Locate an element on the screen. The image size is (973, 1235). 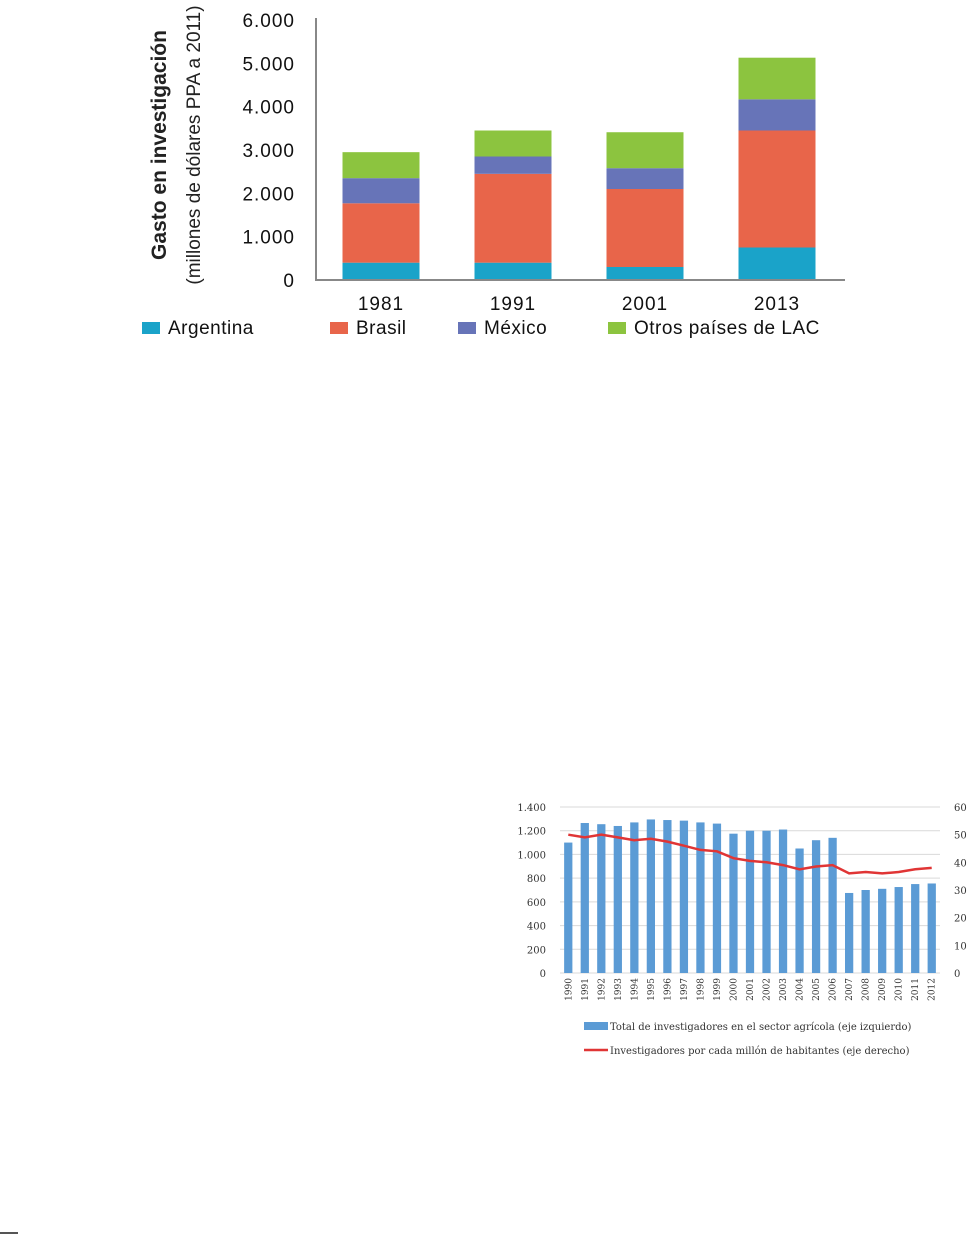
x-tick-label: 1990 is located at coordinates (569, 989).